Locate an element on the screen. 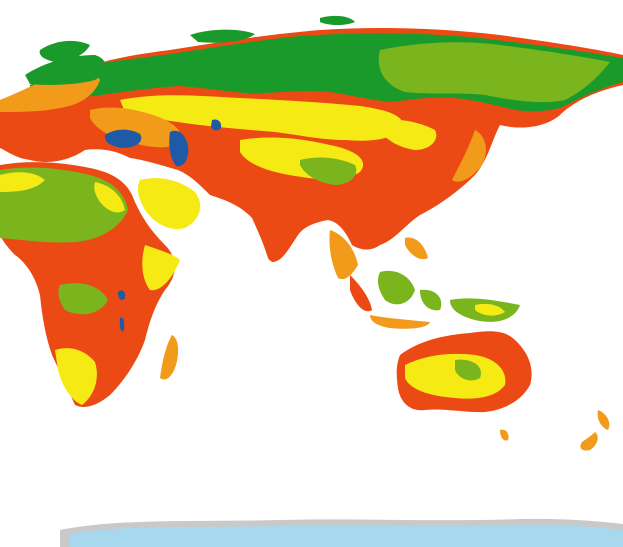 The height and width of the screenshot is (547, 623). madagascar is located at coordinates (169, 357).